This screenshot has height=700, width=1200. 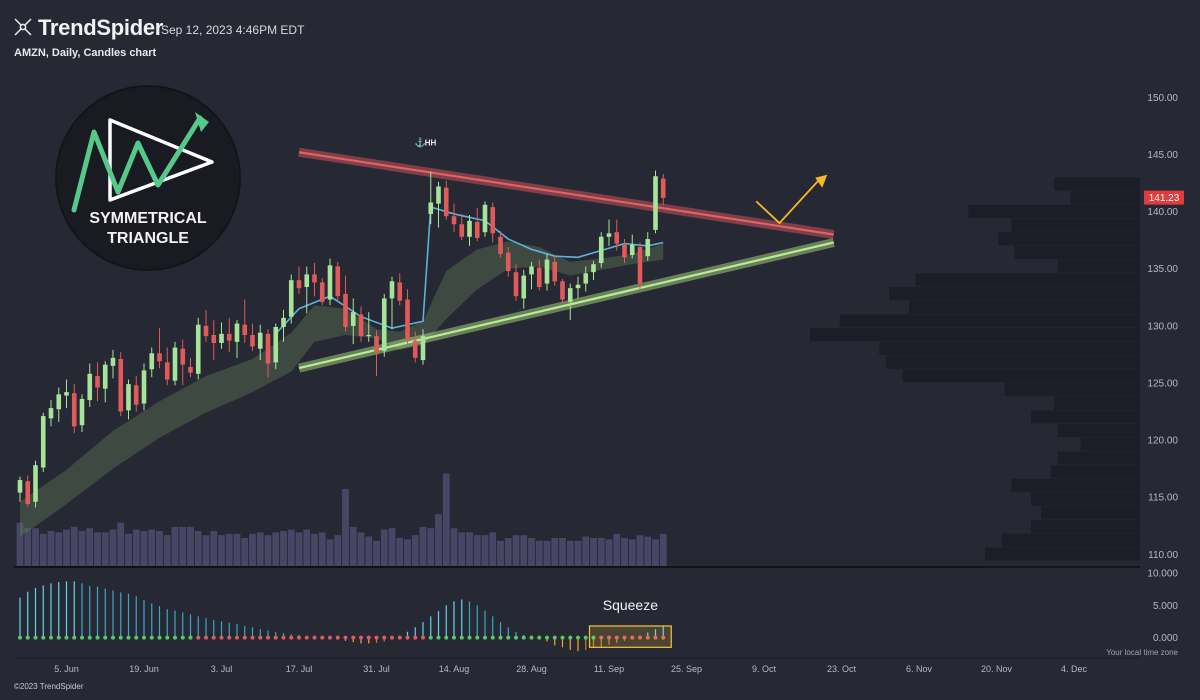 What do you see at coordinates (566, 193) in the screenshot?
I see `resistance-trendline` at bounding box center [566, 193].